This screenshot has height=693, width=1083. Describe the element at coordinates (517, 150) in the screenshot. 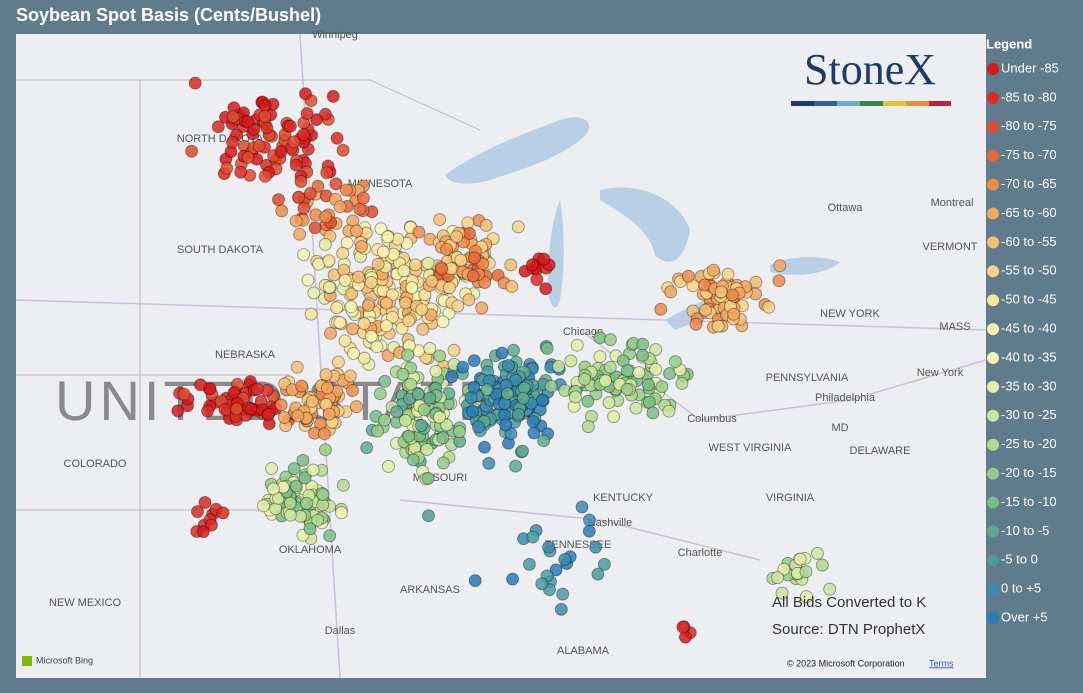

I see `lake-superior` at that location.